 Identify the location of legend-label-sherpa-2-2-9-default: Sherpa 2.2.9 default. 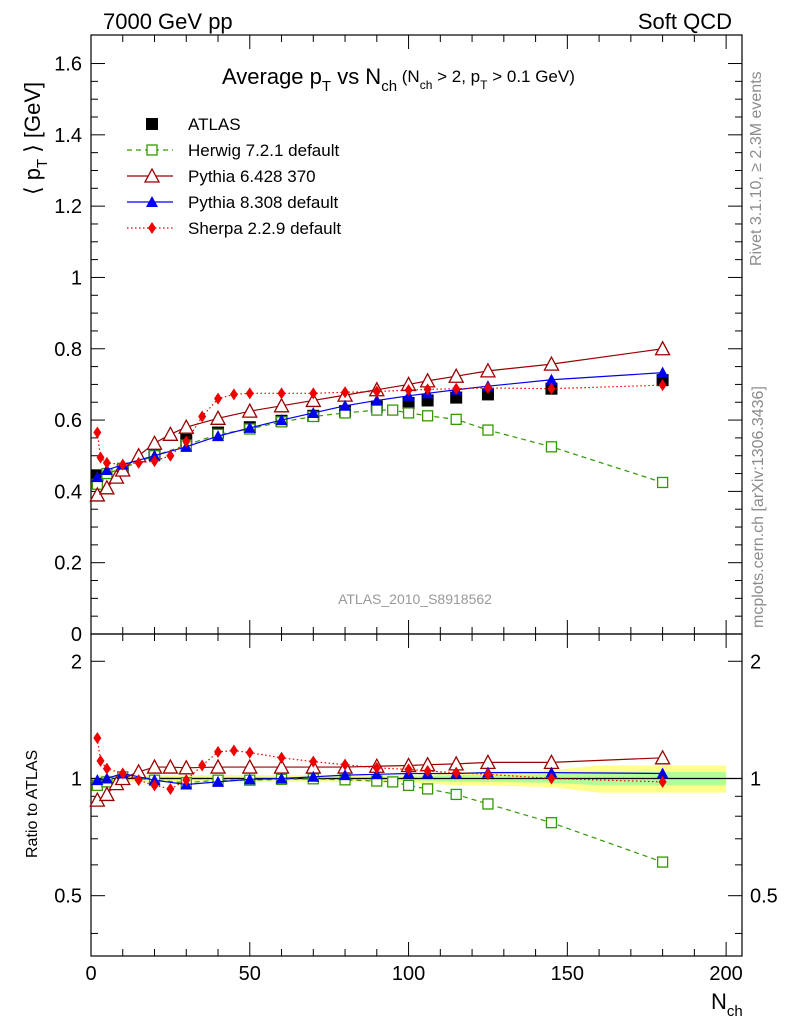
(264, 228).